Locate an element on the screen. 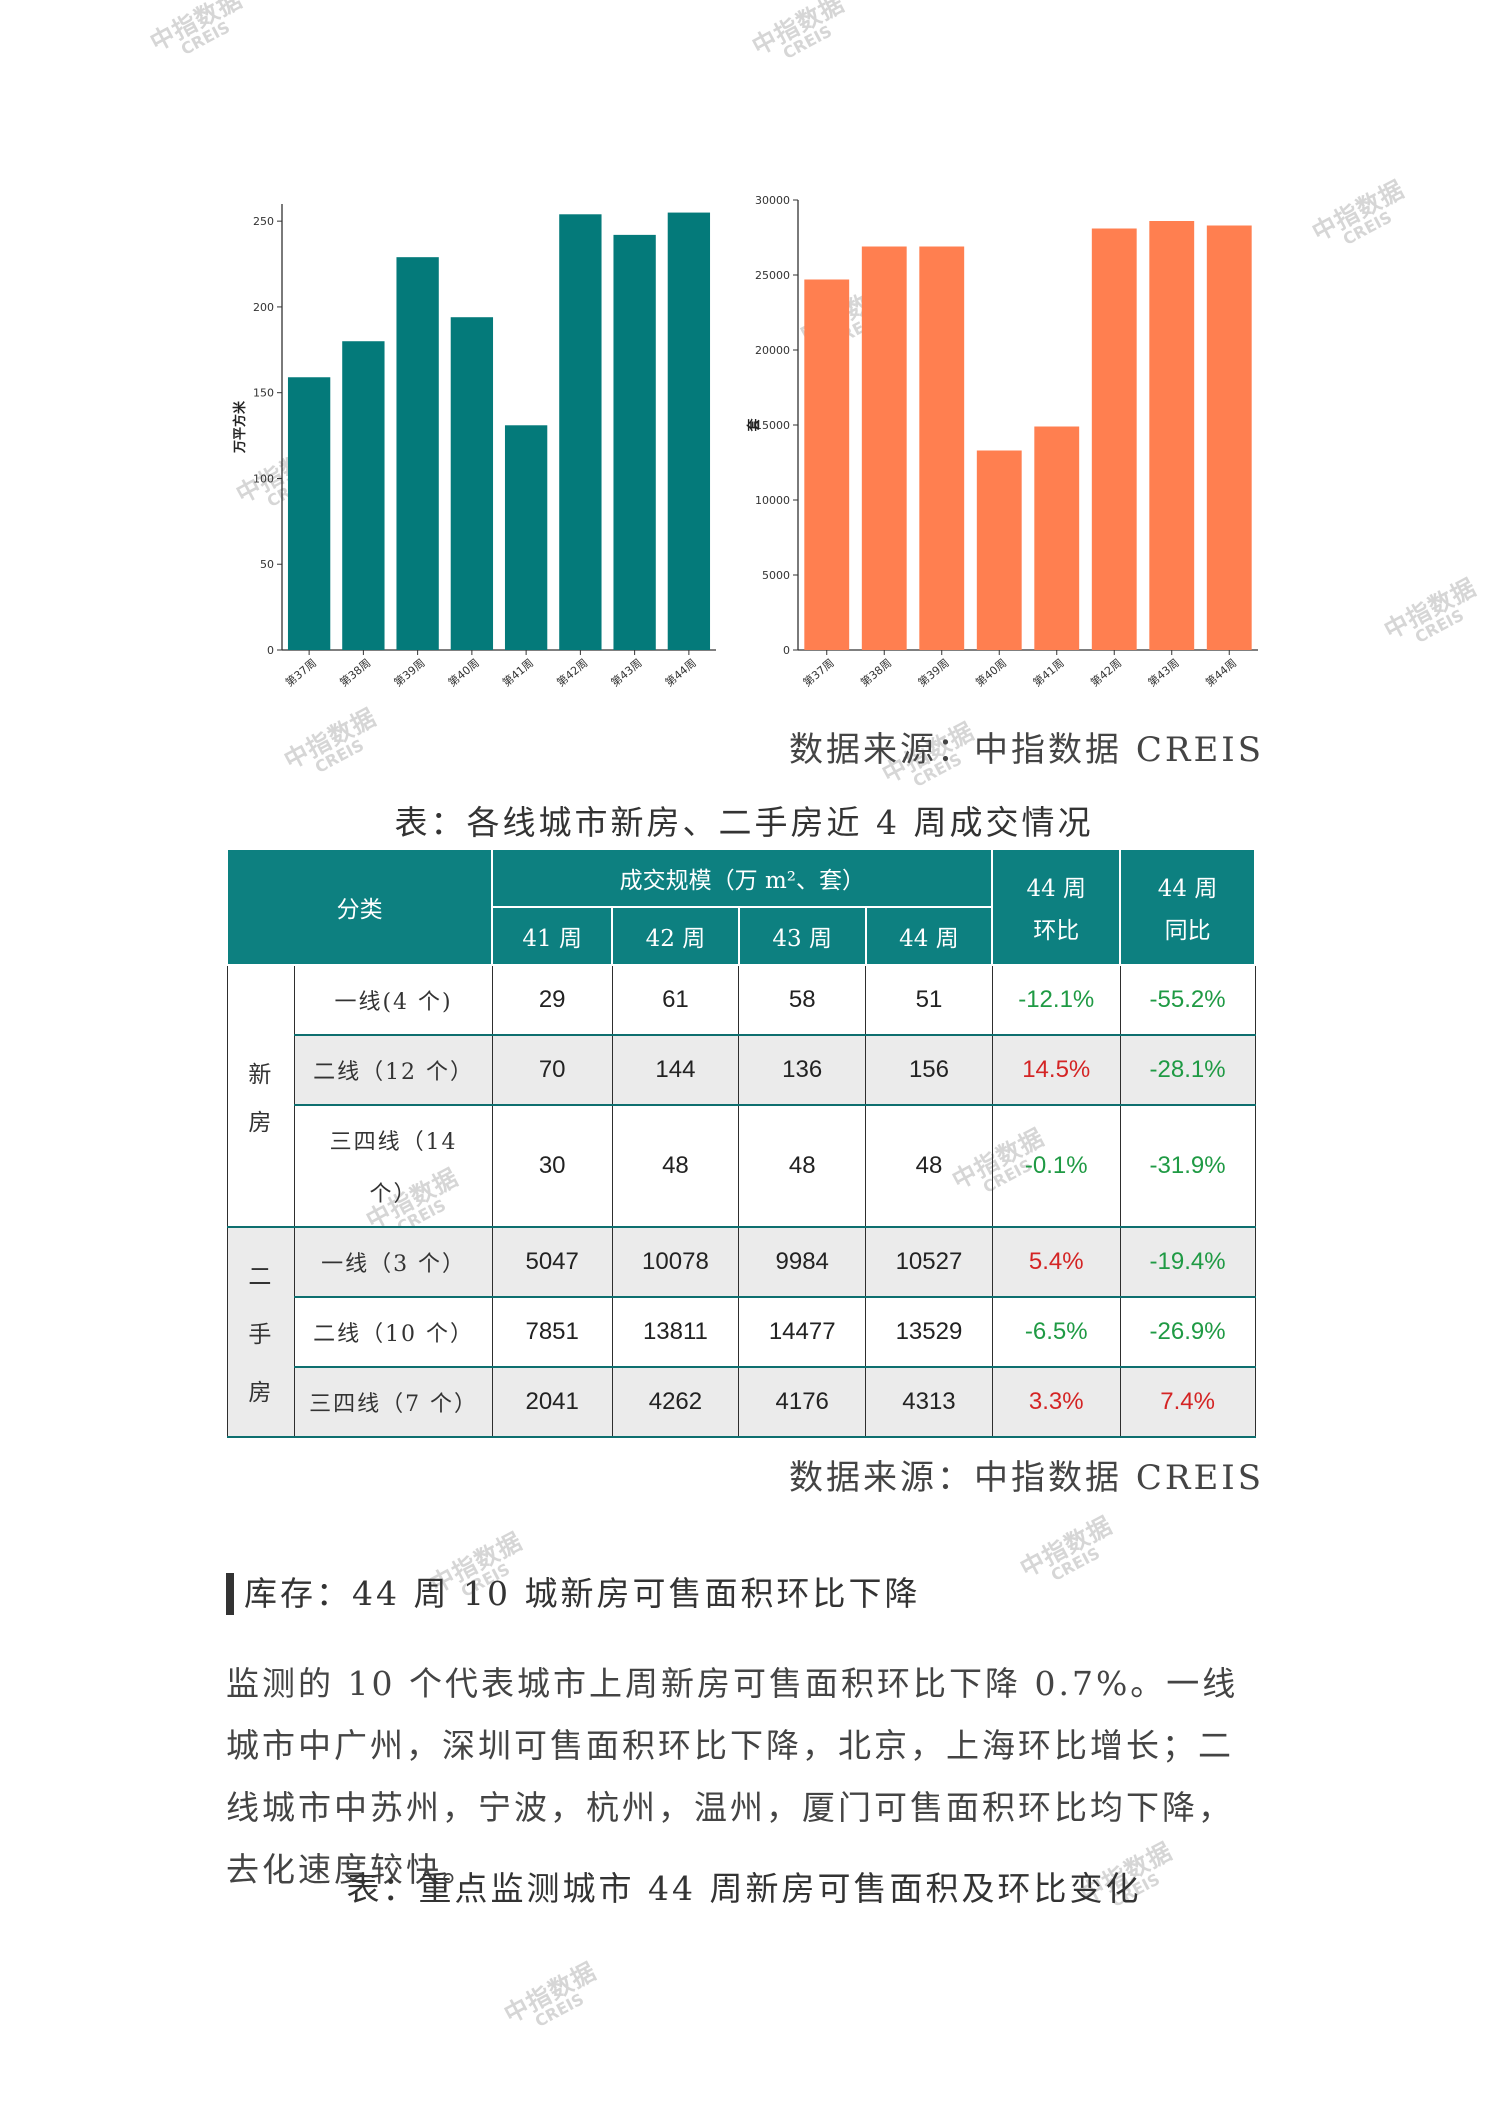 The image size is (1488, 2104). table-header-row: 分类 成交规模（万 m²、套） 44 周环比 44 周同比 is located at coordinates (740, 907).